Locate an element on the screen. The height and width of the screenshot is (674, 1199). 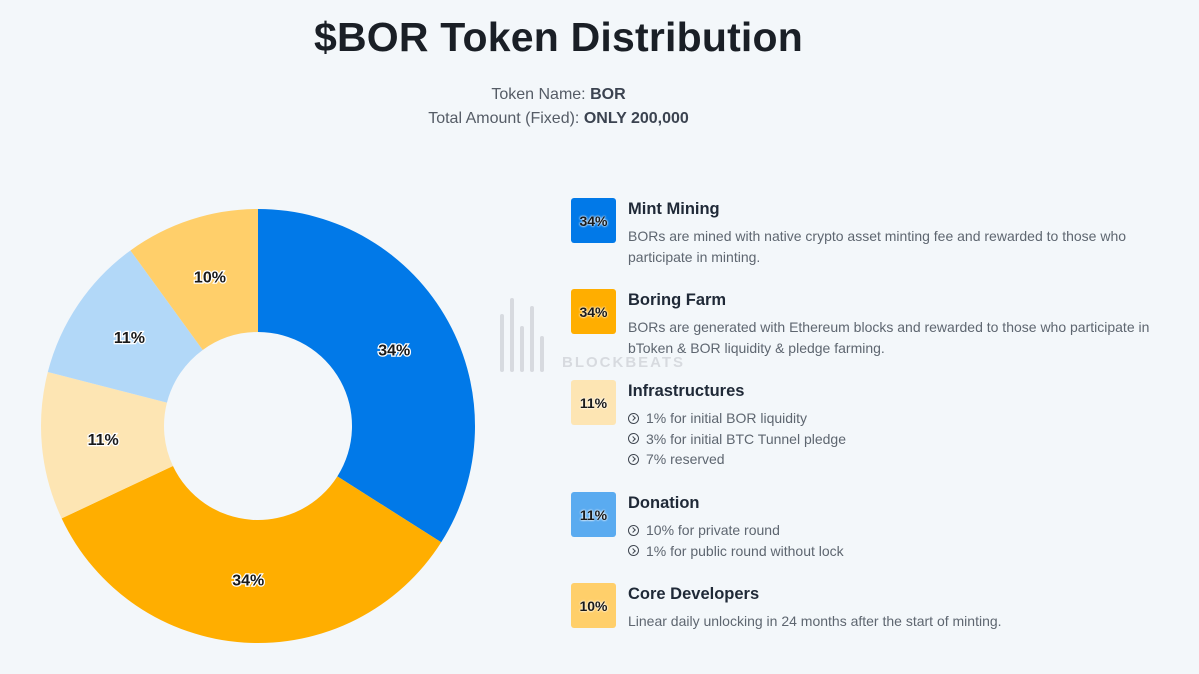
slice-label: 10% is located at coordinates (210, 277).